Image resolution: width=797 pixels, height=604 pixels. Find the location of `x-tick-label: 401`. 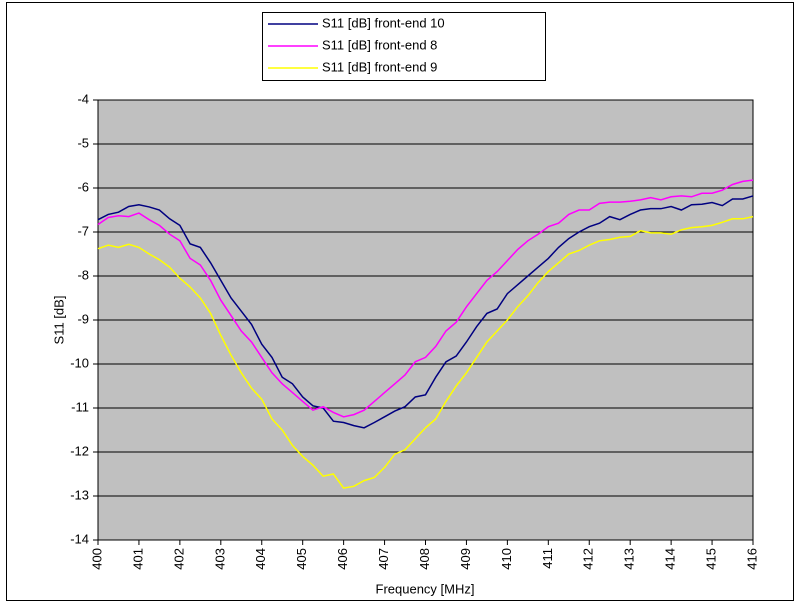

x-tick-label: 401 is located at coordinates (137, 559).